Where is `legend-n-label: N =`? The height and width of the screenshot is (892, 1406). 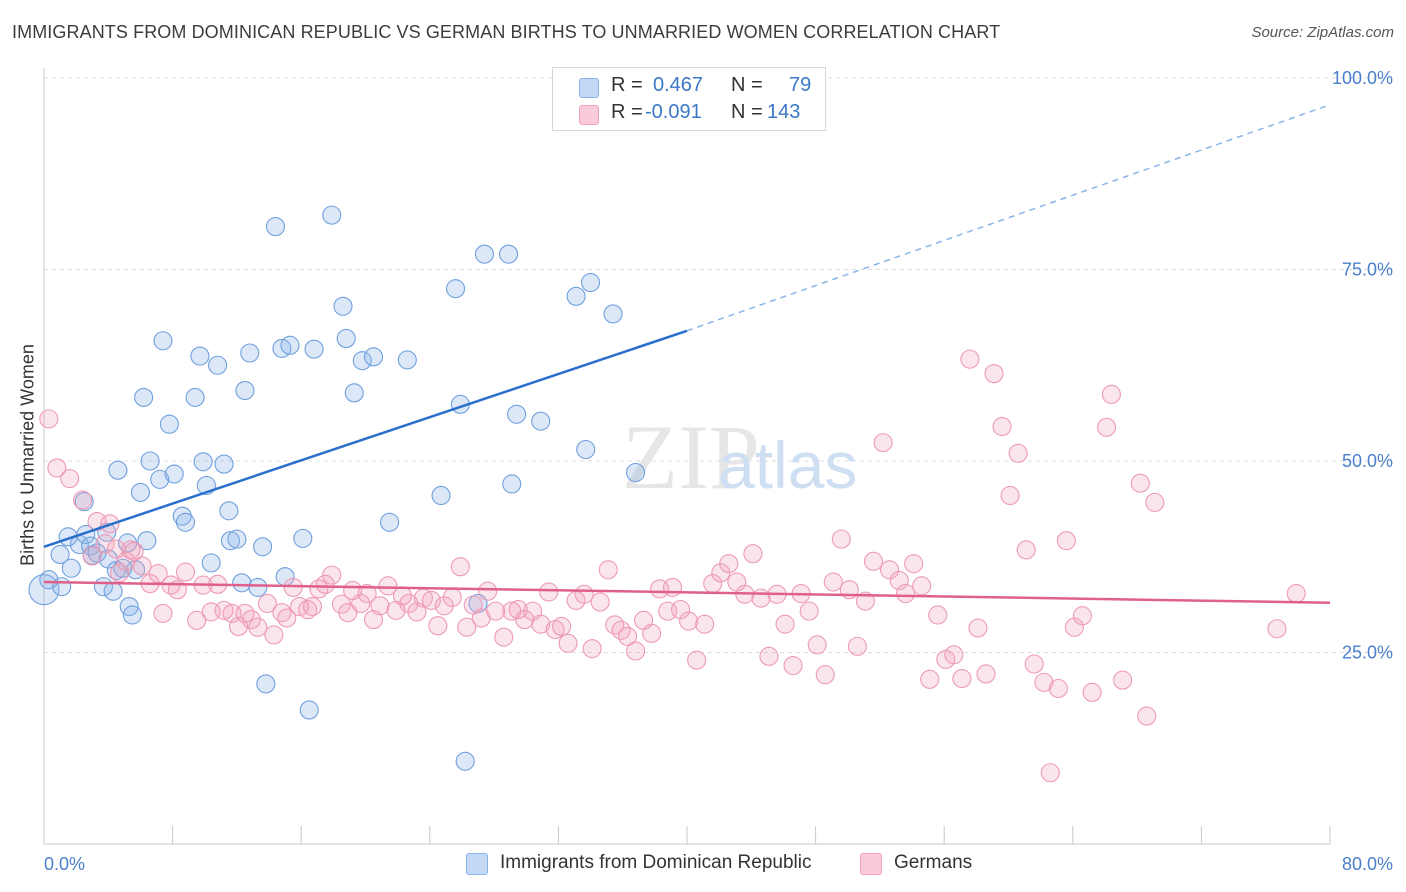 legend-n-label: N = is located at coordinates (747, 85).